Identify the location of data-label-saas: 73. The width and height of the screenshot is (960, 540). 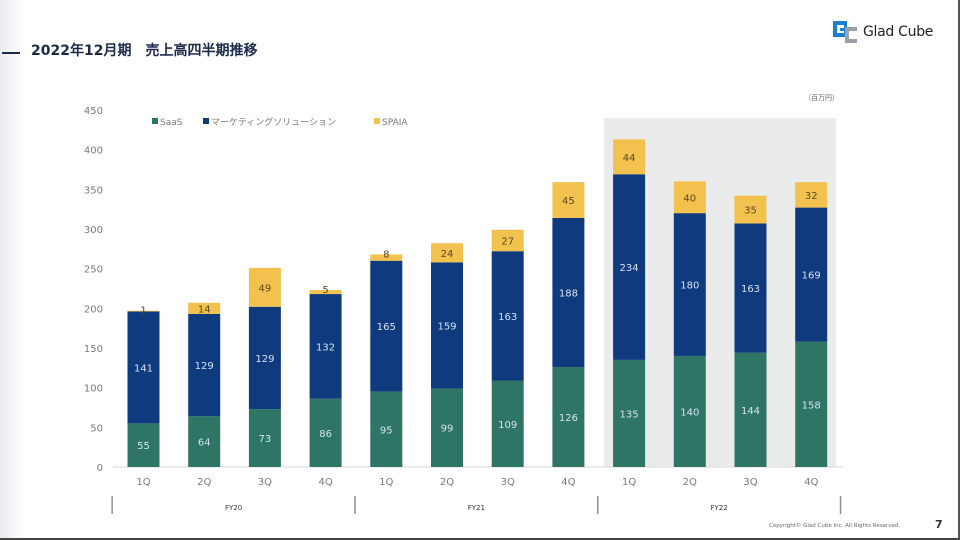
(265, 439).